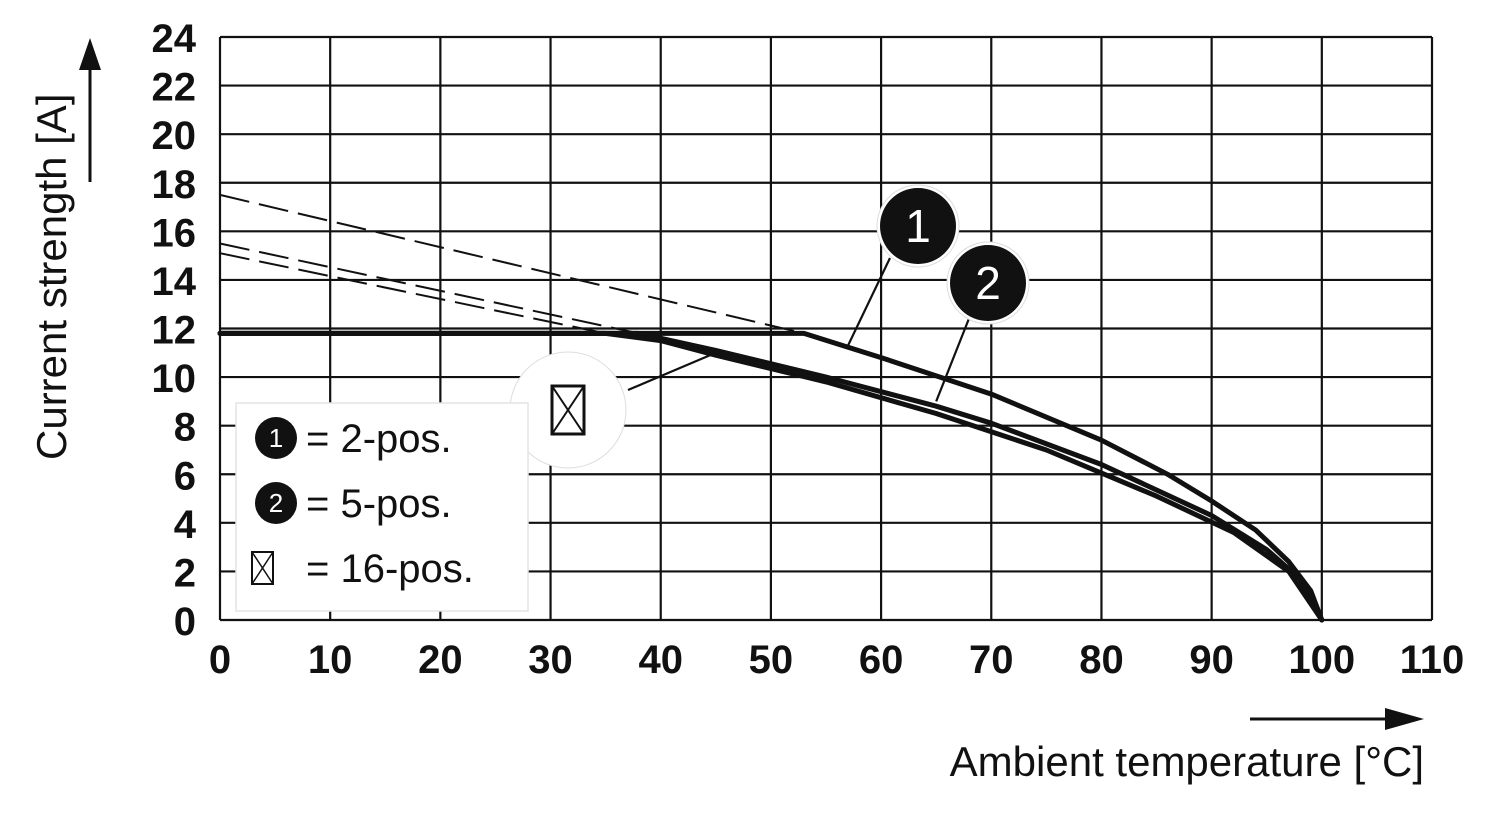 This screenshot has height=820, width=1500. I want to click on y-tick-label: 8, so click(185, 428).